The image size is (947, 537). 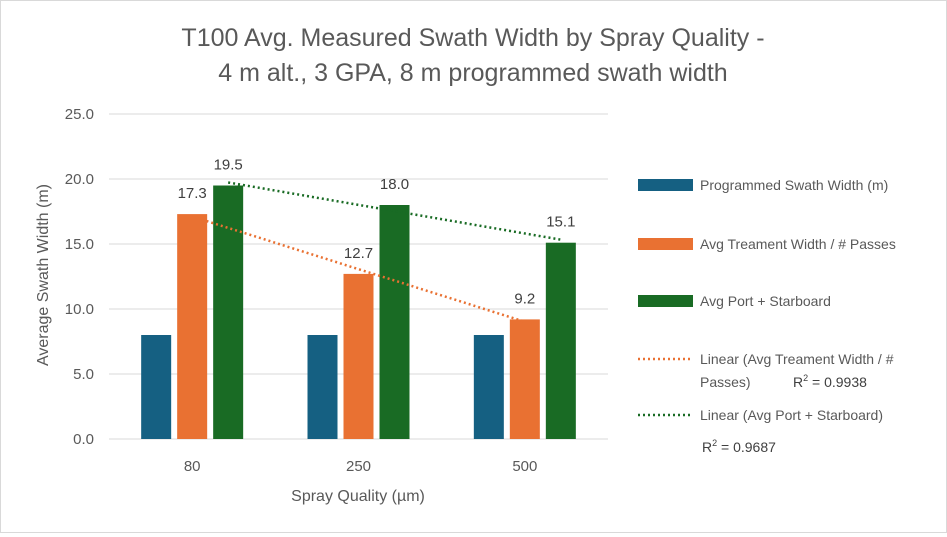 I want to click on y-tick-label: 25.0, so click(x=79, y=114).